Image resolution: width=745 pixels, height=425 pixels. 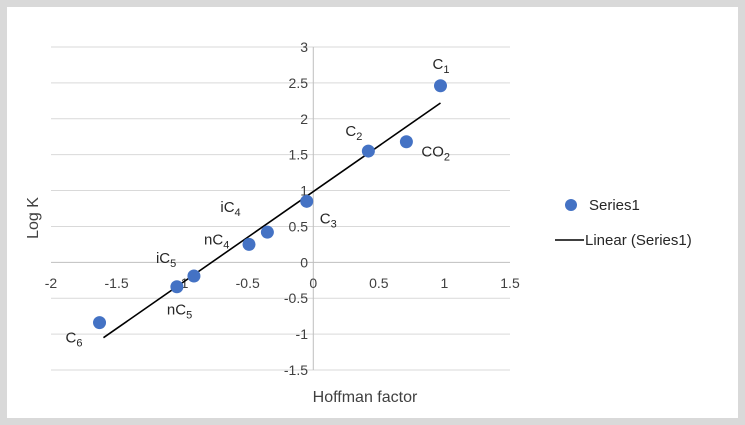 I want to click on x-tick-label: -2, so click(x=51, y=283).